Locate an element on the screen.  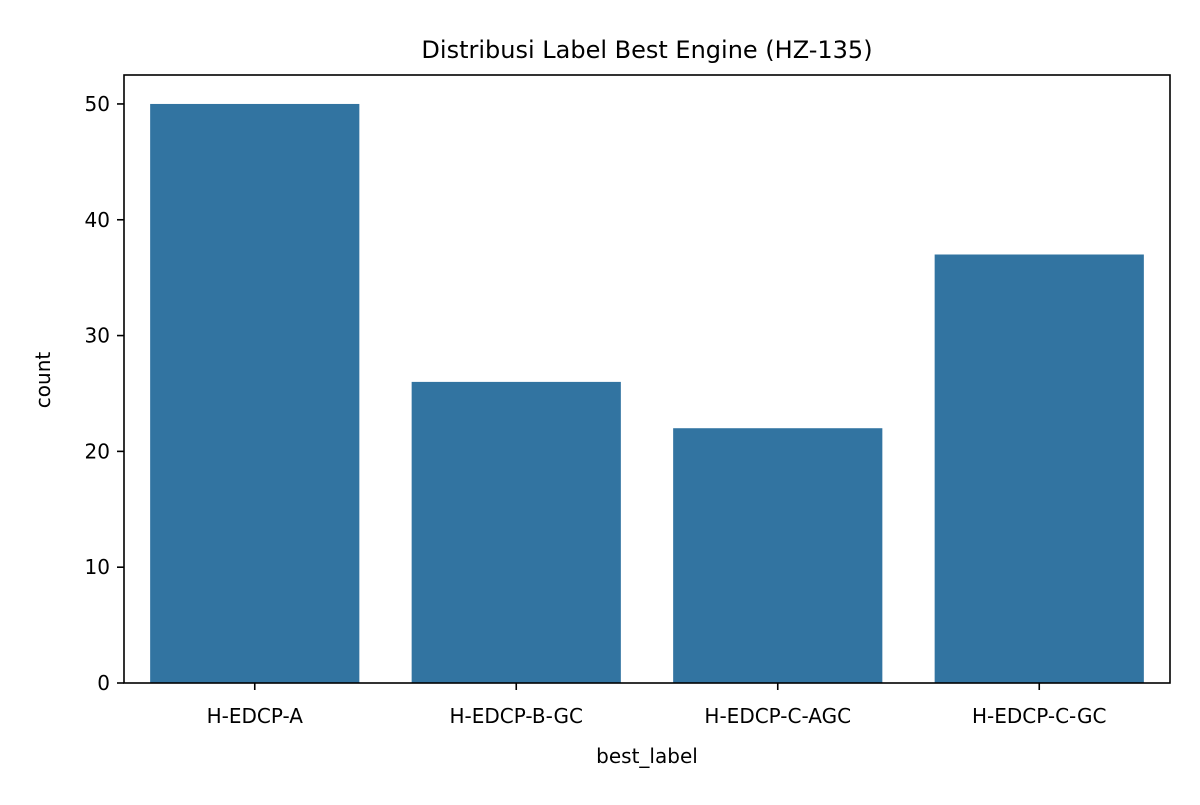
y-tick-label: 20 is located at coordinates (97, 451).